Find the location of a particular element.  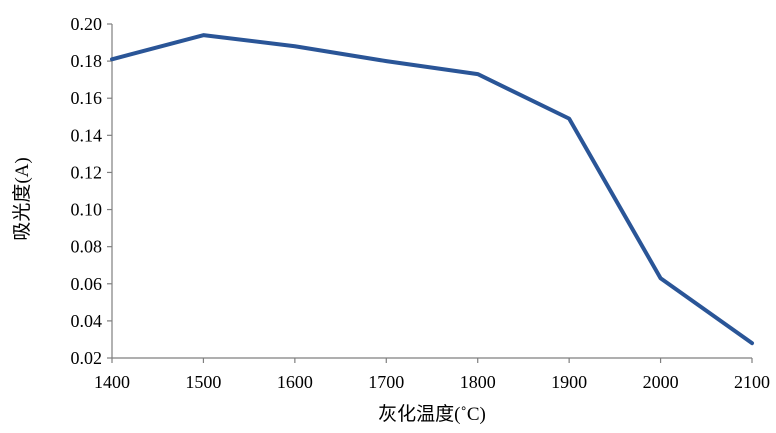

y-tick-label: 0.18 is located at coordinates (87, 61).